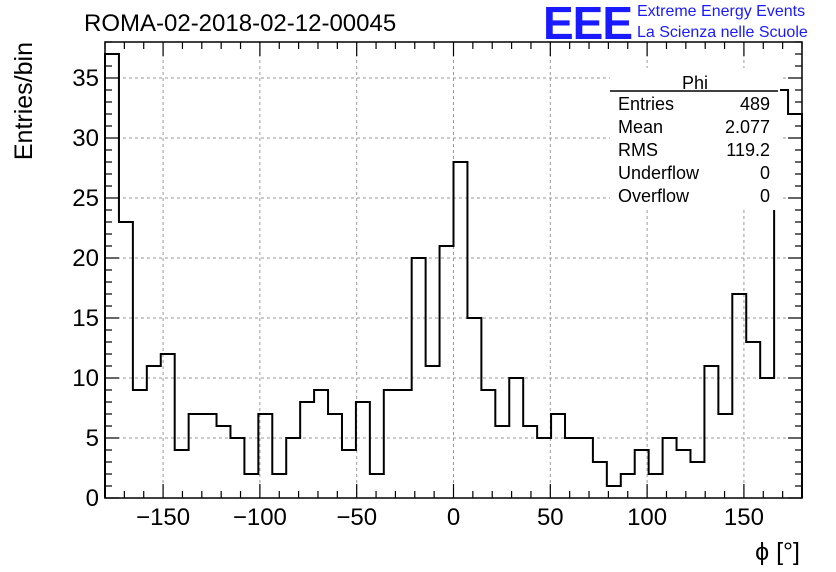  What do you see at coordinates (240, 23) in the screenshot?
I see `chart-title: ROMA-02-2018-02-12-00045` at bounding box center [240, 23].